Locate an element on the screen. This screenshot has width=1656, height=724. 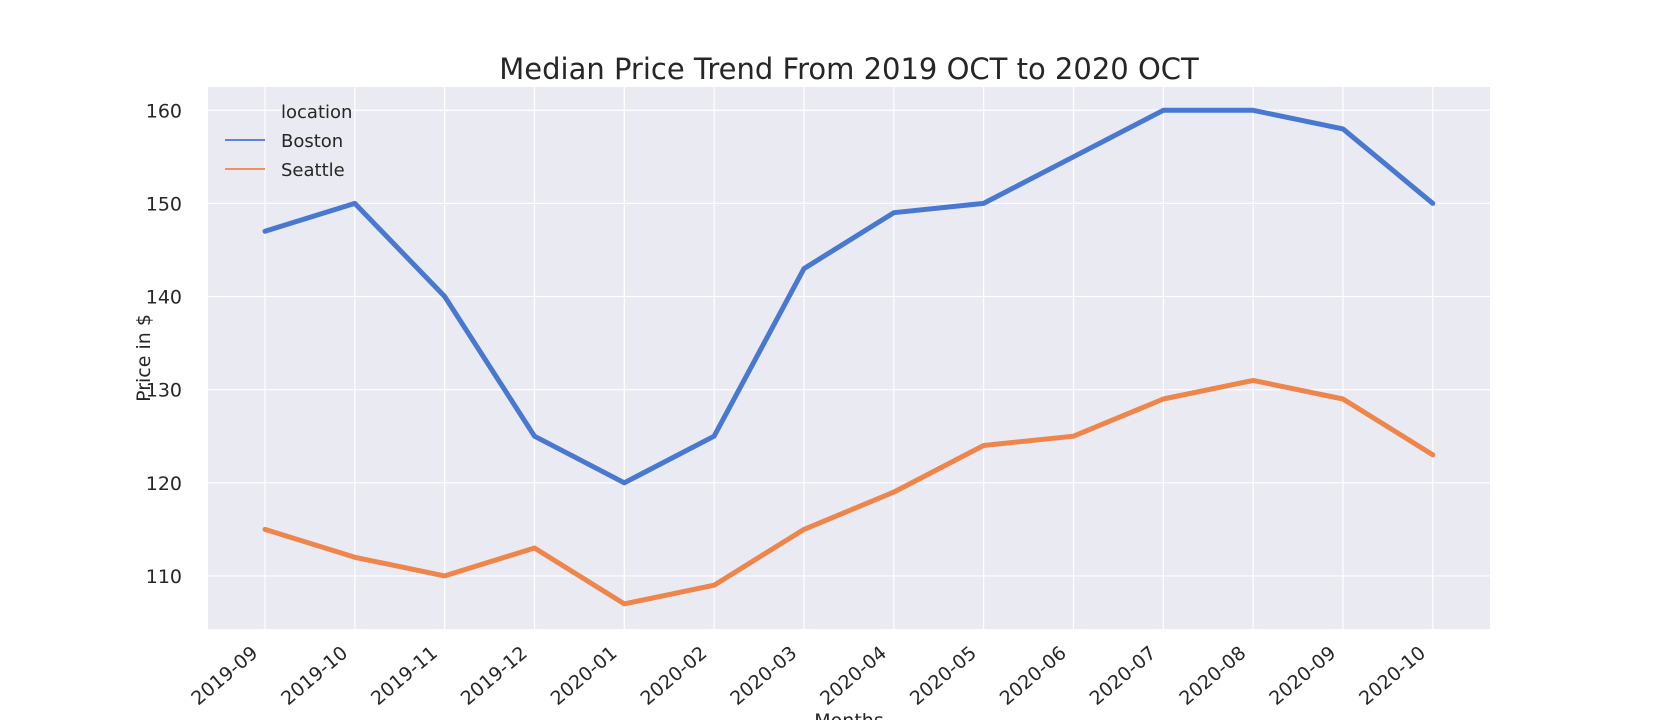
legend-title: location is located at coordinates (316, 112).